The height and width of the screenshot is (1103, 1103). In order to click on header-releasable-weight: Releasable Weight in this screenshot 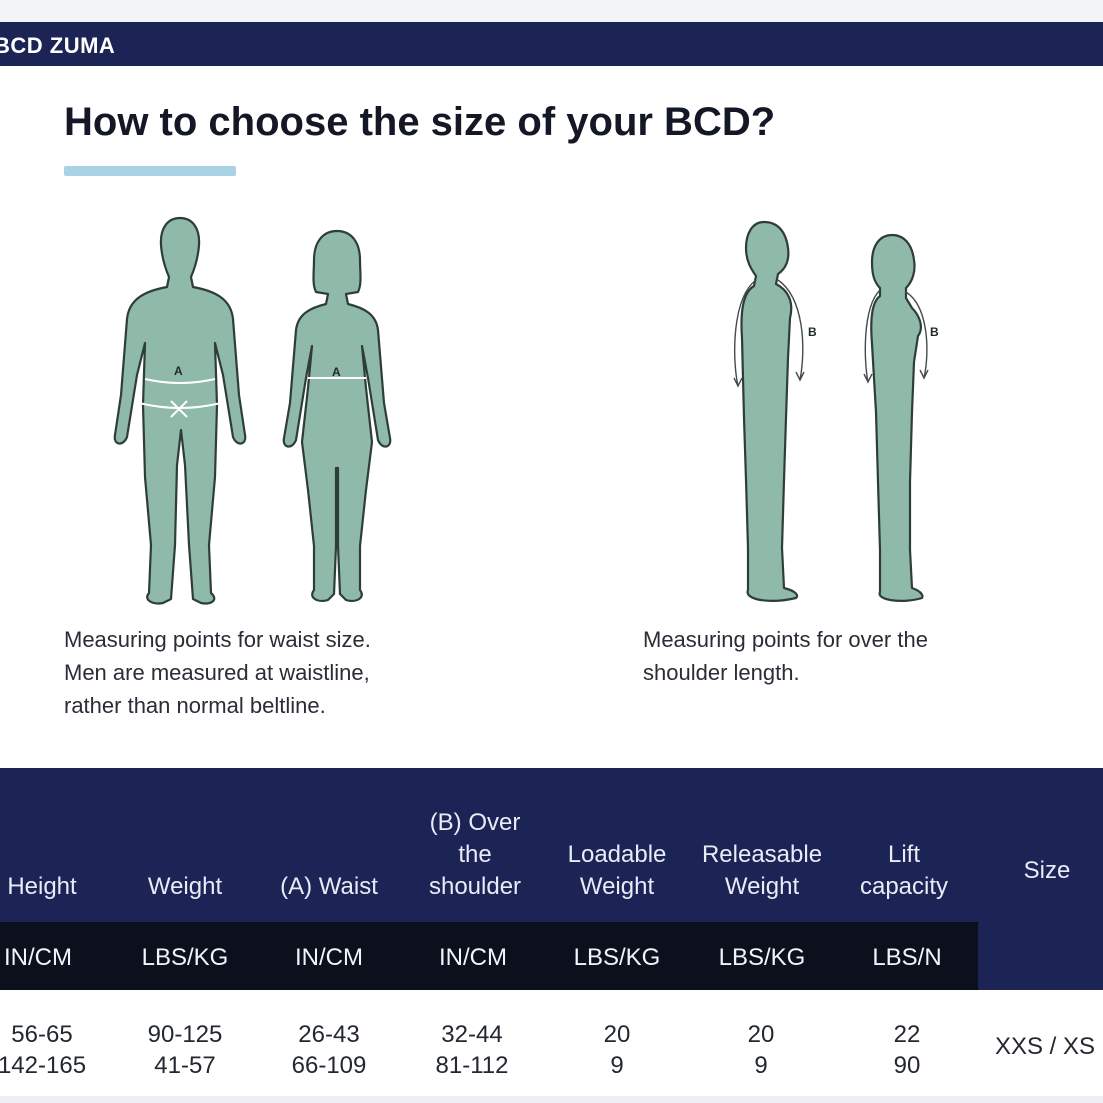, I will do `click(762, 870)`.